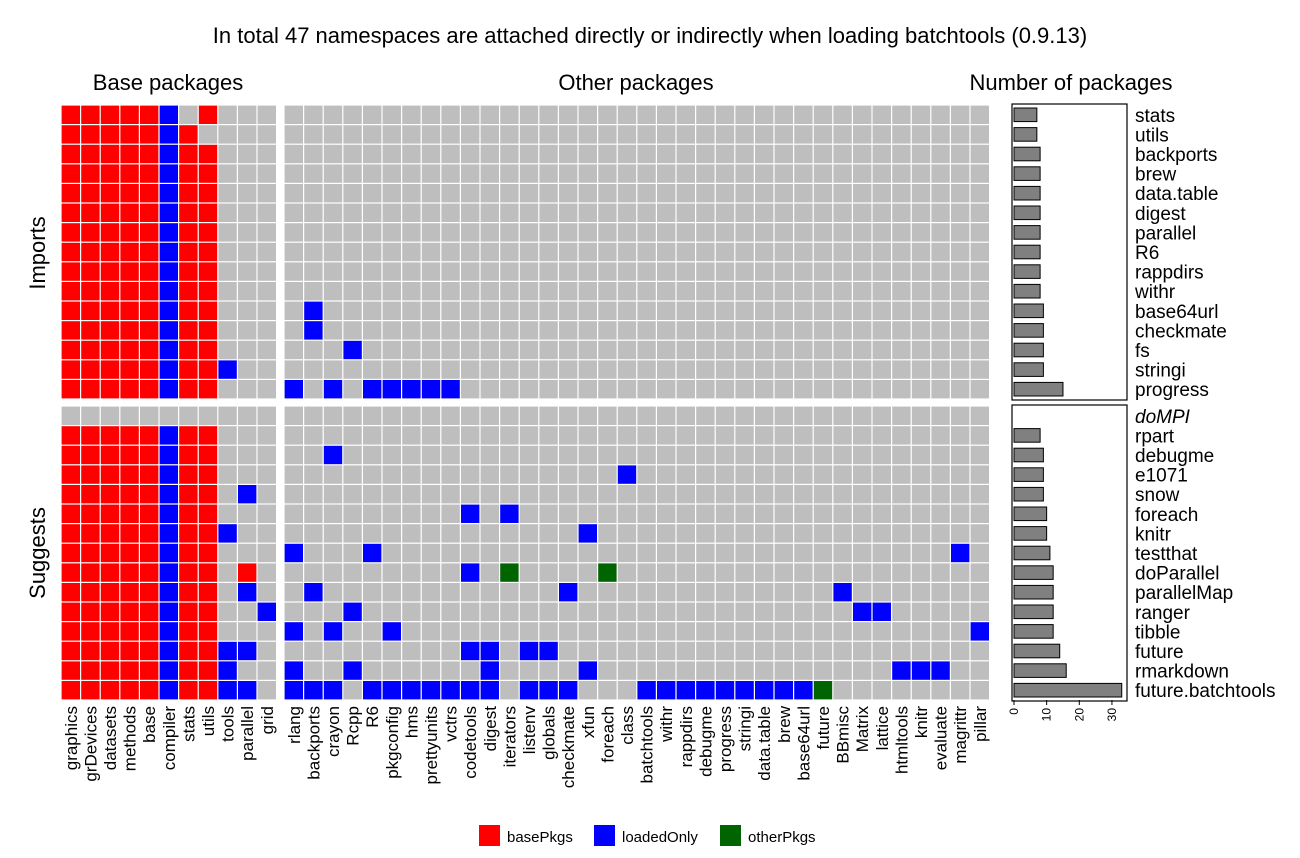  I want to click on cell-testthat-future, so click(823, 553).